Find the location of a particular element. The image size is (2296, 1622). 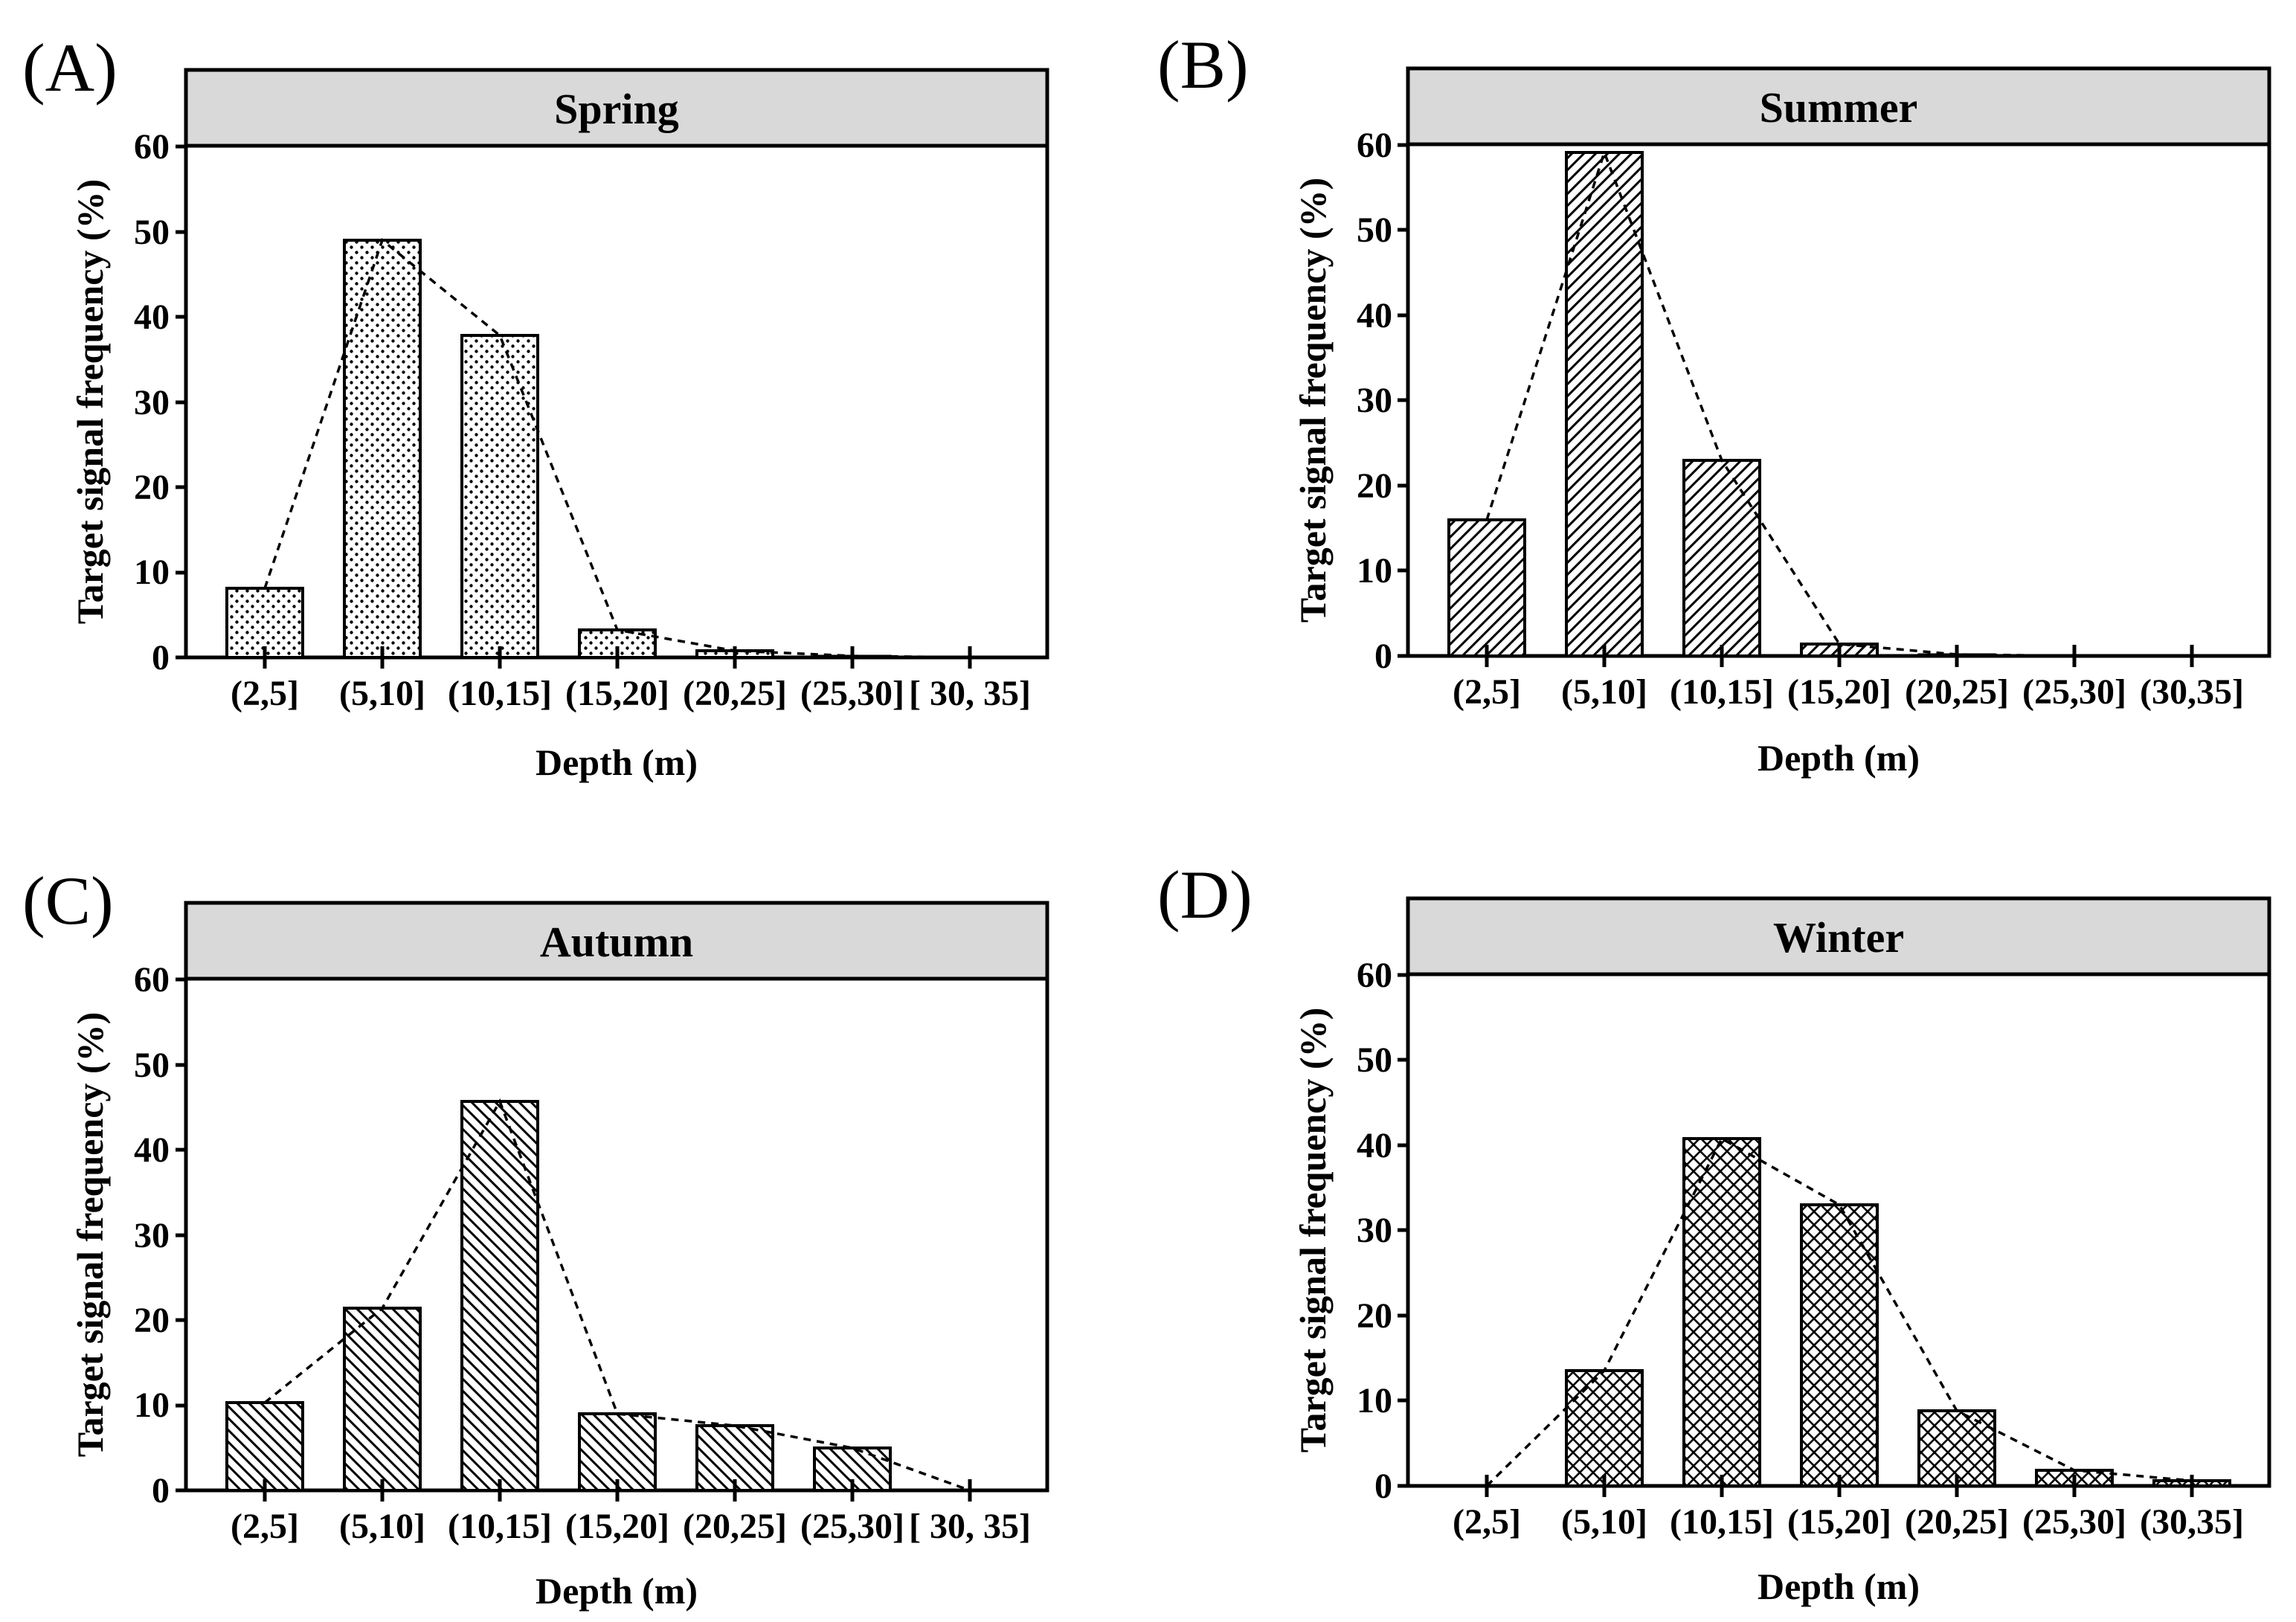

title-strip: Autumn is located at coordinates (616, 941).